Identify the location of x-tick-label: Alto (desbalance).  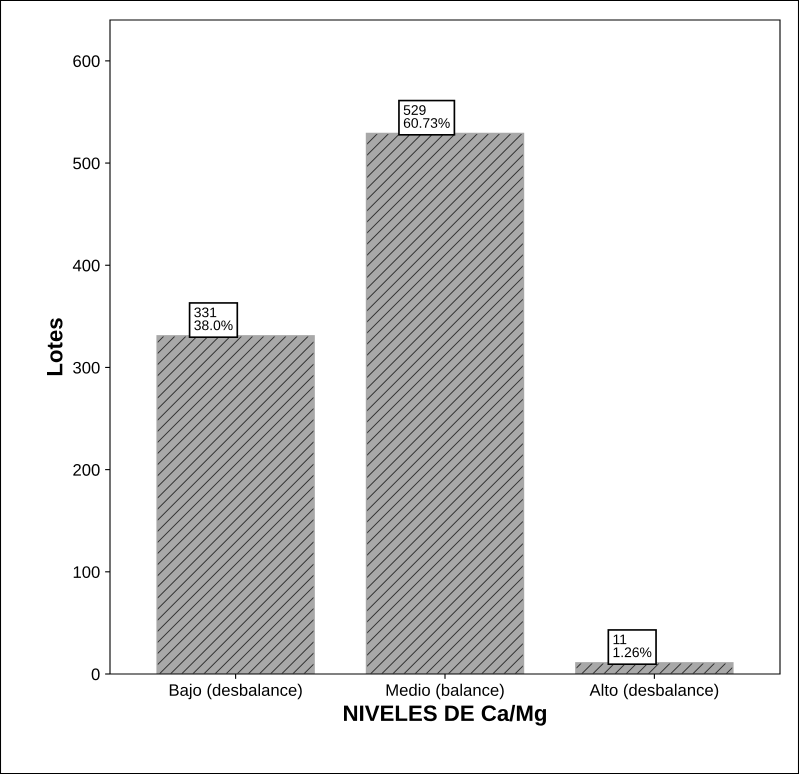
(654, 692).